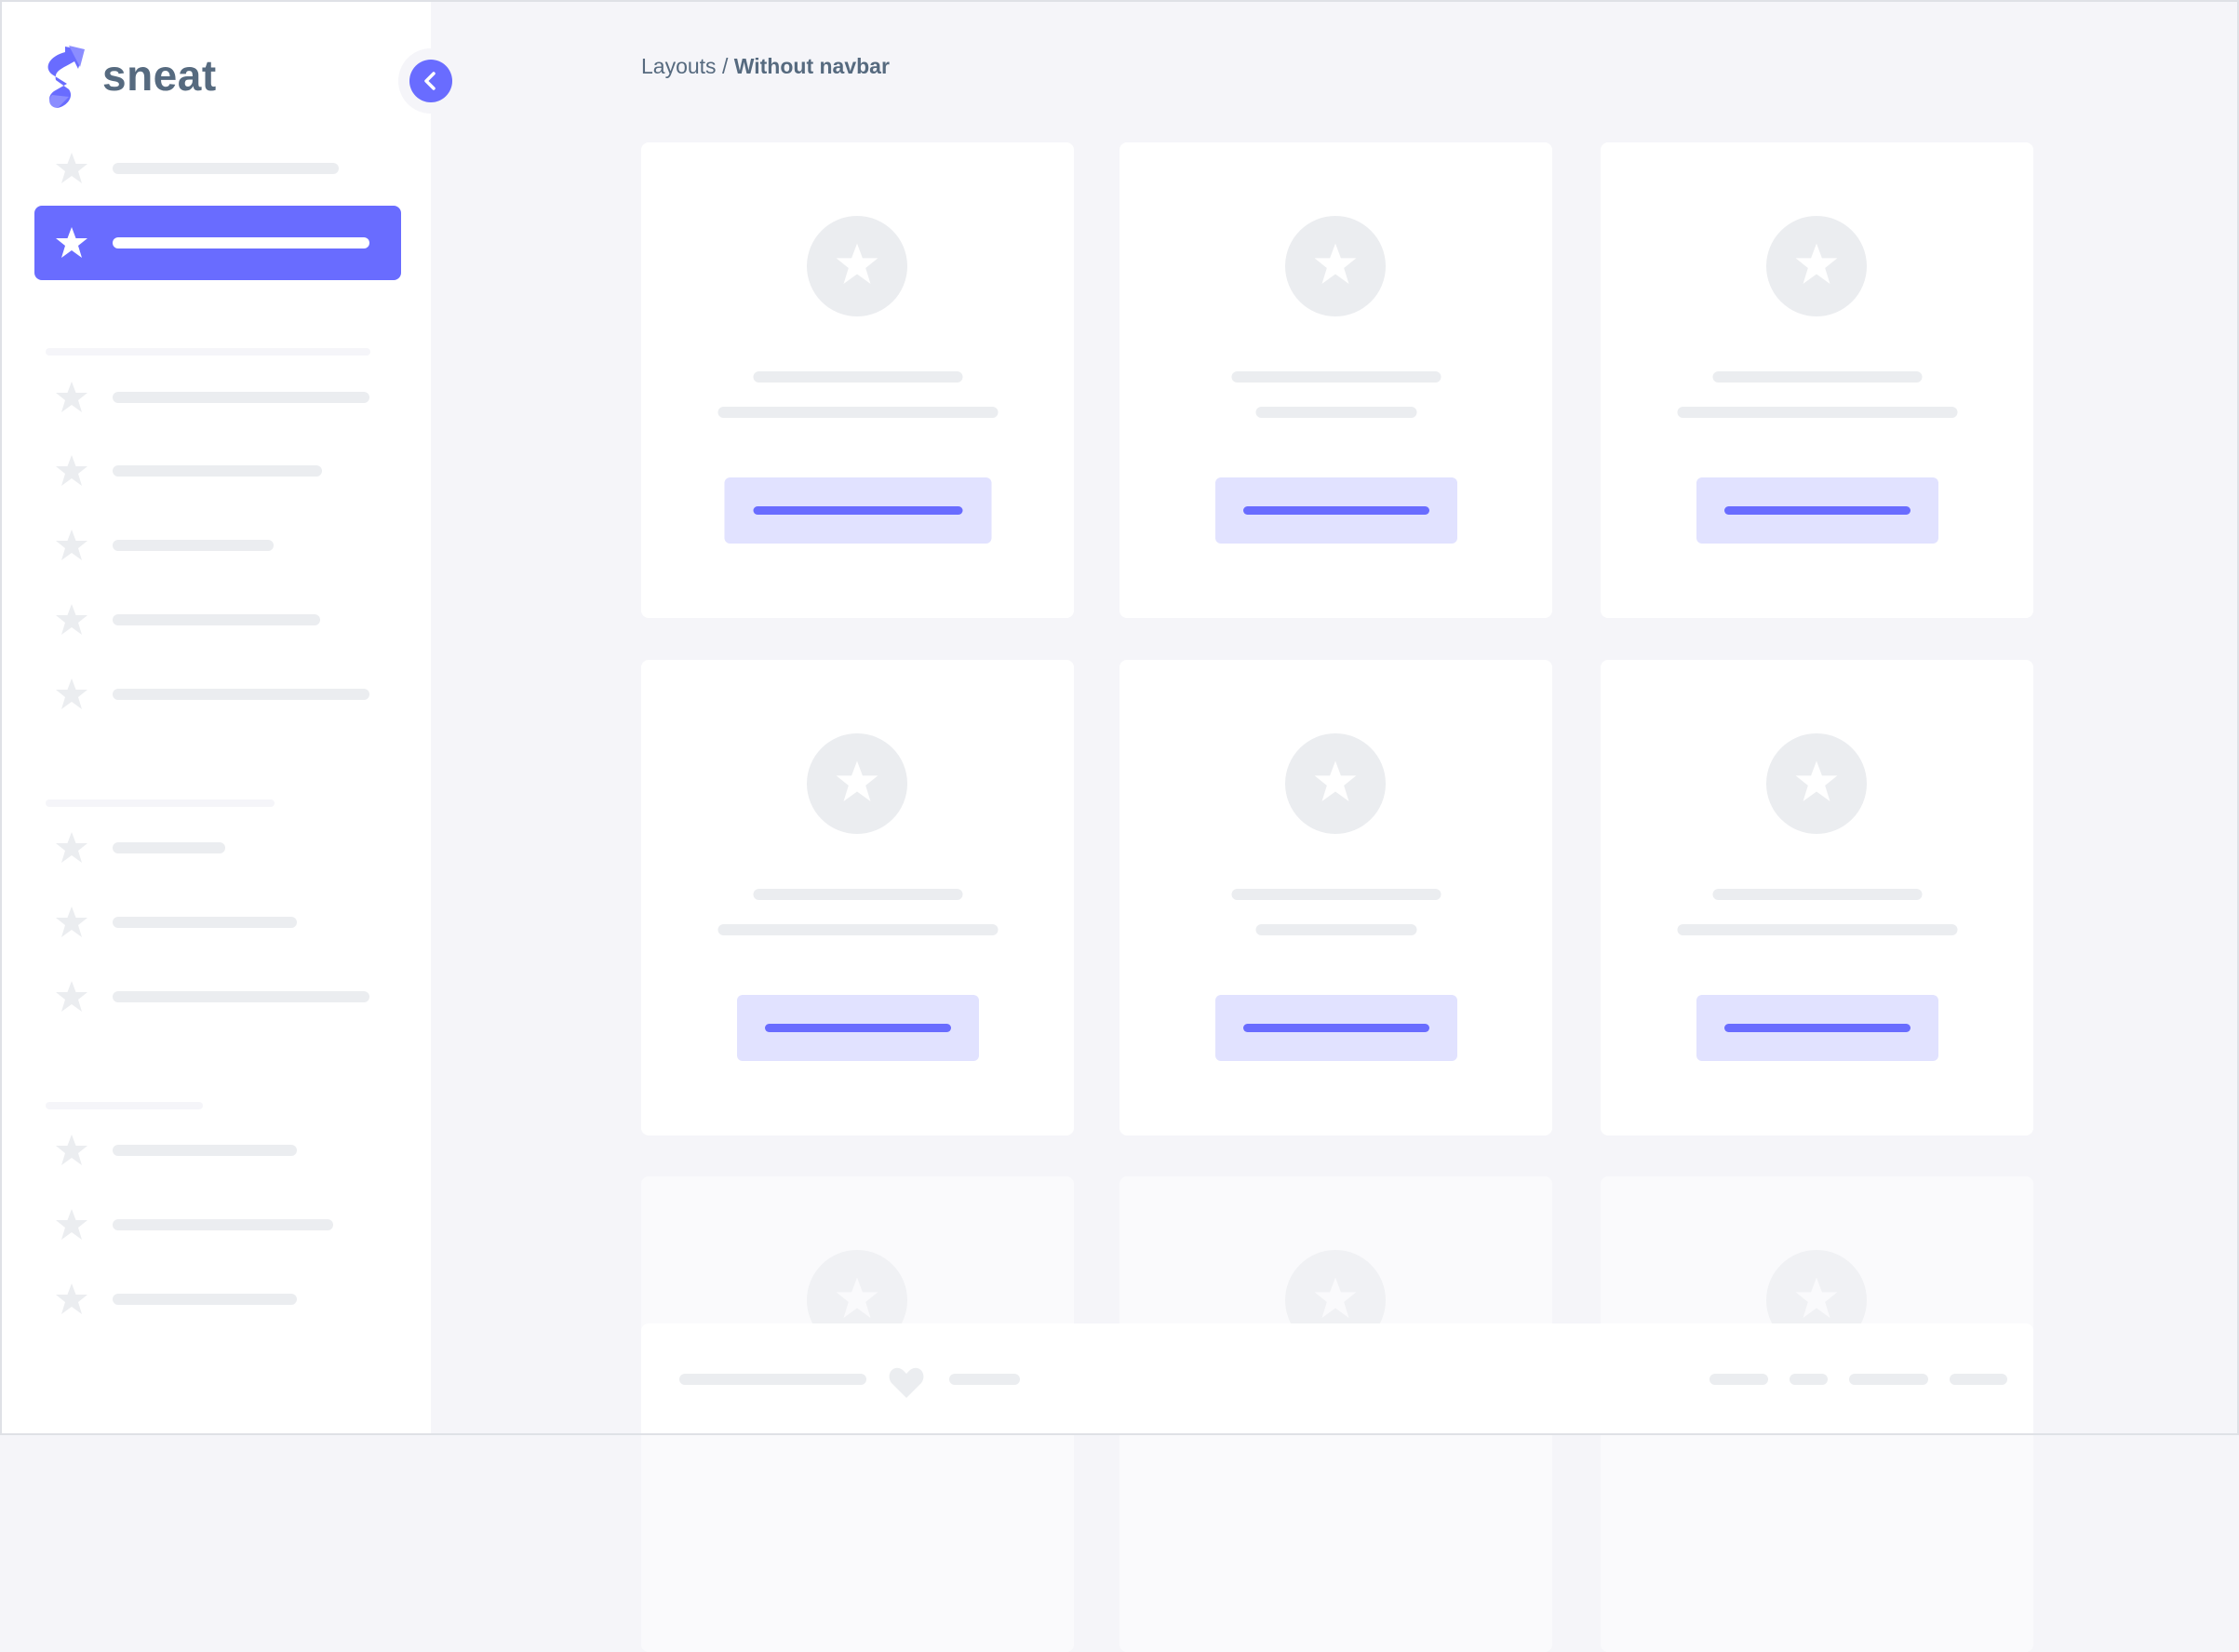 Image resolution: width=2239 pixels, height=1652 pixels. What do you see at coordinates (159, 76) in the screenshot?
I see `logo-text: sneat` at bounding box center [159, 76].